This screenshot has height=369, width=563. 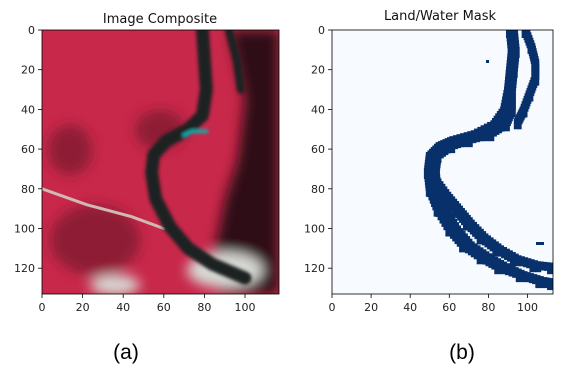 What do you see at coordinates (440, 16) in the screenshot?
I see `panel-b-title: Land/Water Mask` at bounding box center [440, 16].